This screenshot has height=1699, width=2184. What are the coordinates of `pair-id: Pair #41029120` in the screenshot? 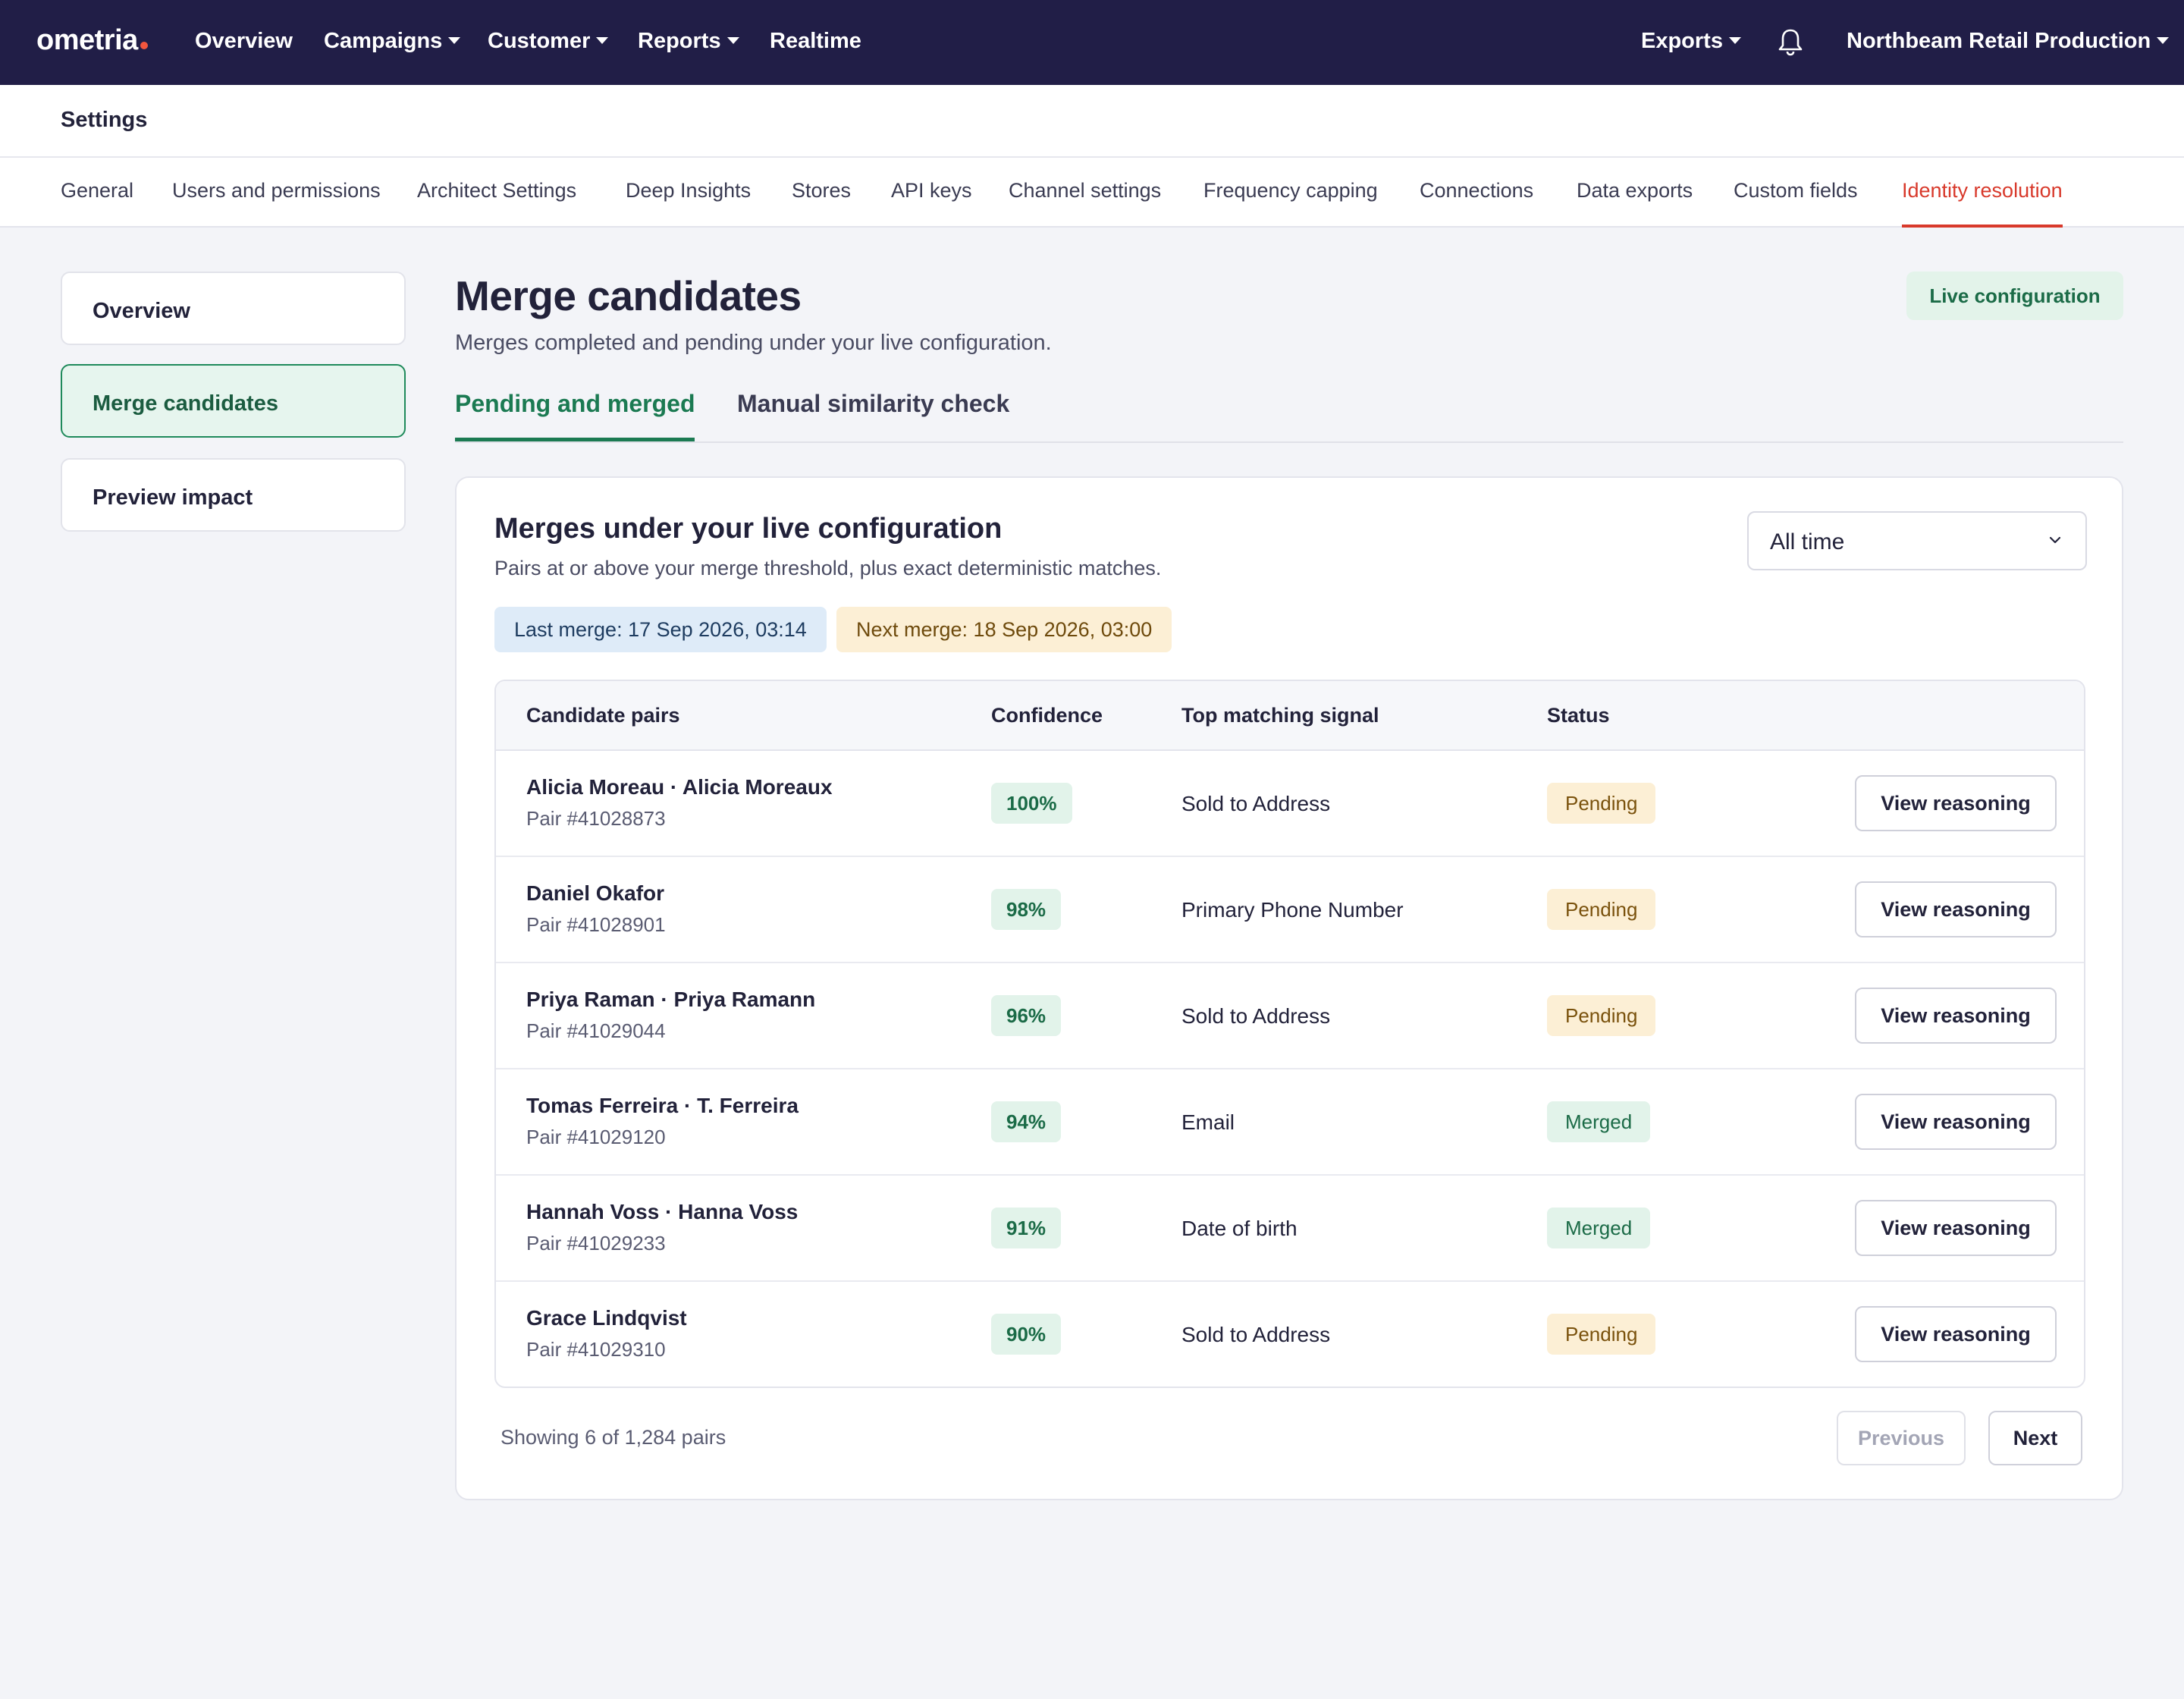 It's located at (596, 1137).